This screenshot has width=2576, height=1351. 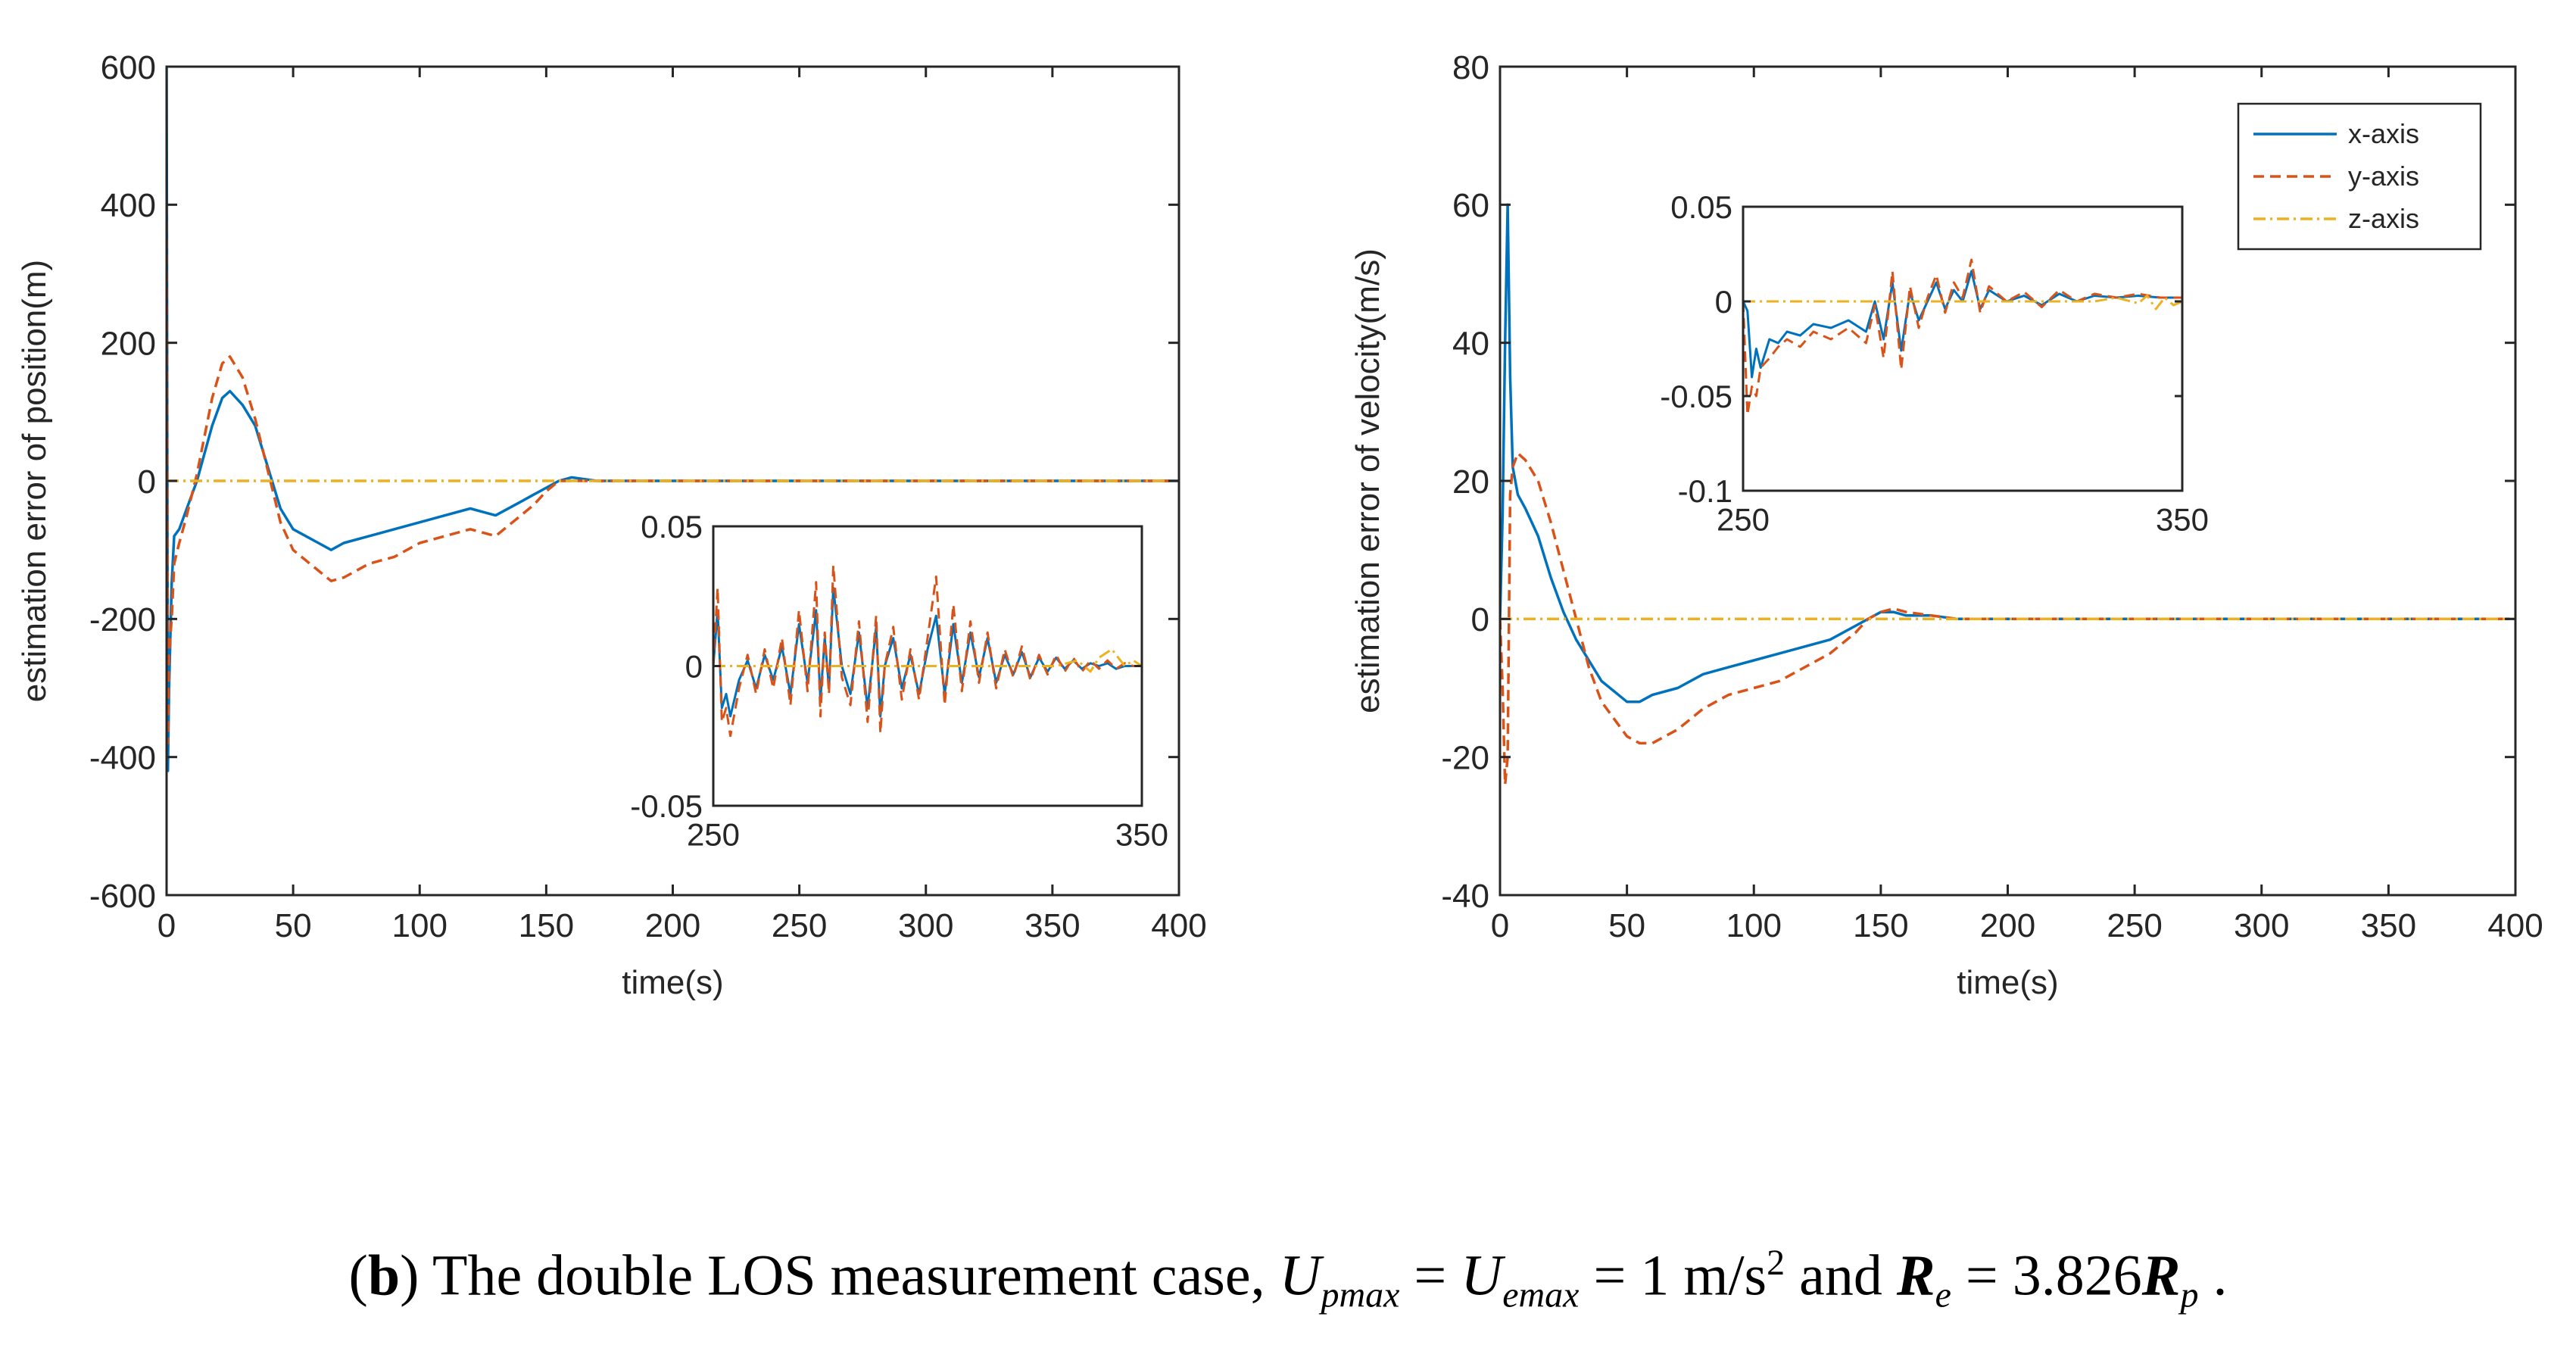 I want to click on position-inset-ytick-label: 0.05, so click(x=672, y=526).